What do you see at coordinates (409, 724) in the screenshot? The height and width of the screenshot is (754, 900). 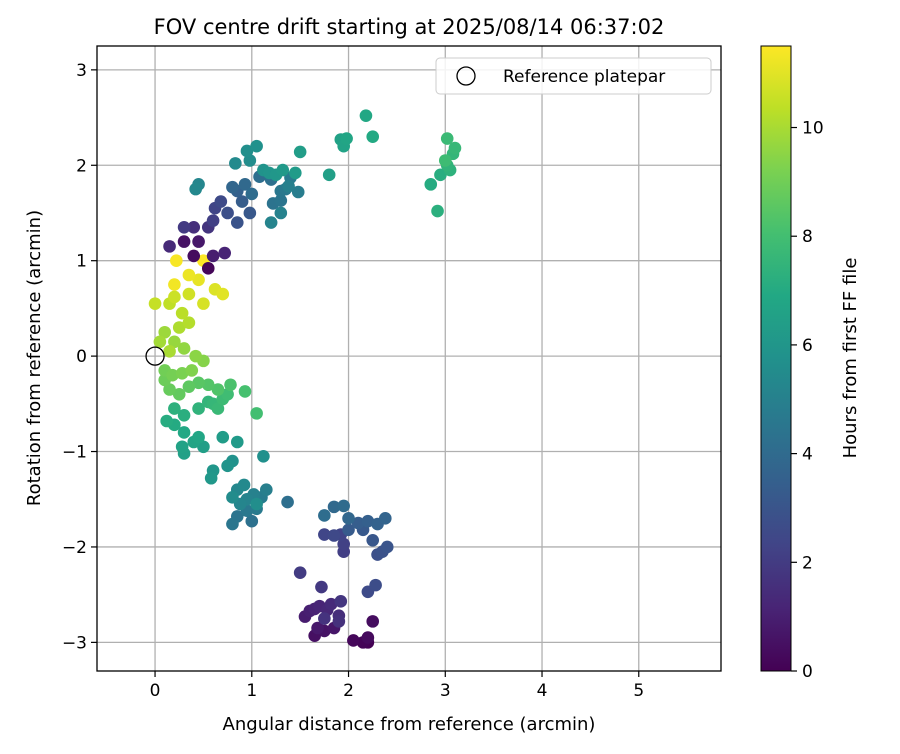 I see `x-axis-label: Angular distance from reference (arcmin)` at bounding box center [409, 724].